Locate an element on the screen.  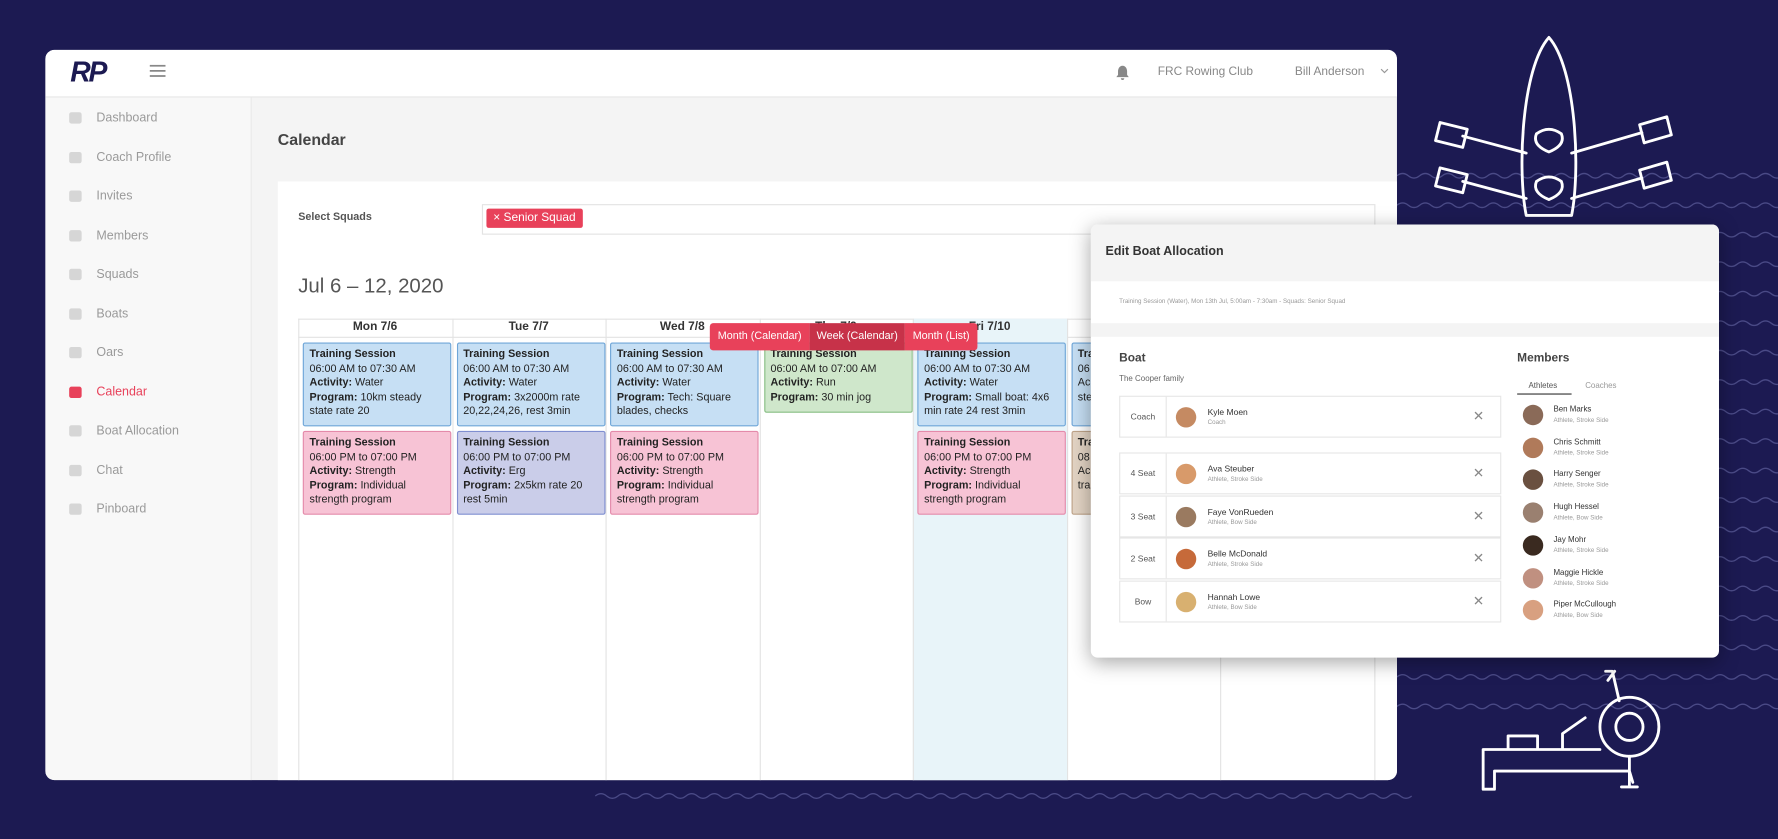
event-activity: Activity: Strength is located at coordinates (991, 472).